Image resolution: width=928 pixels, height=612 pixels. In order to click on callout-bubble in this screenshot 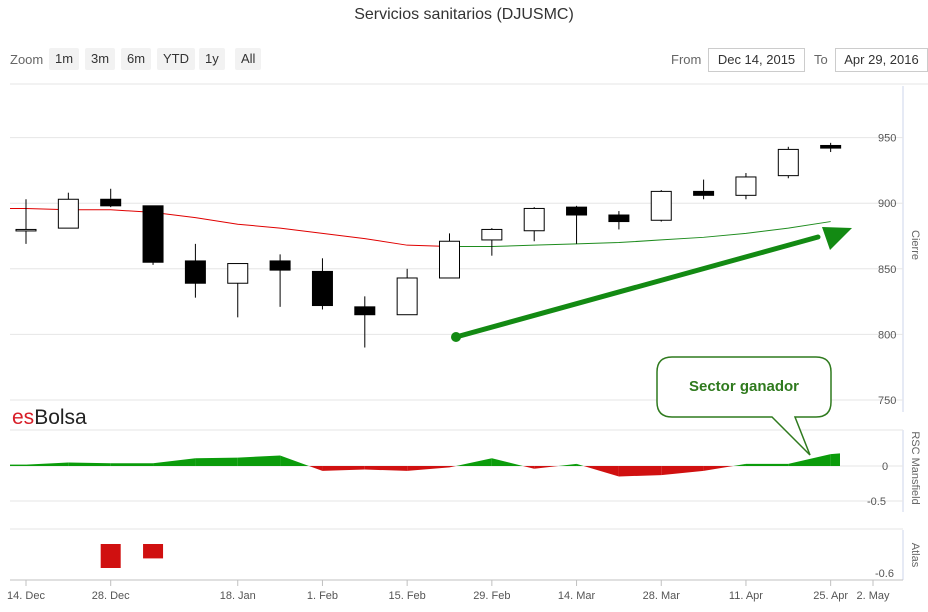, I will do `click(744, 406)`.